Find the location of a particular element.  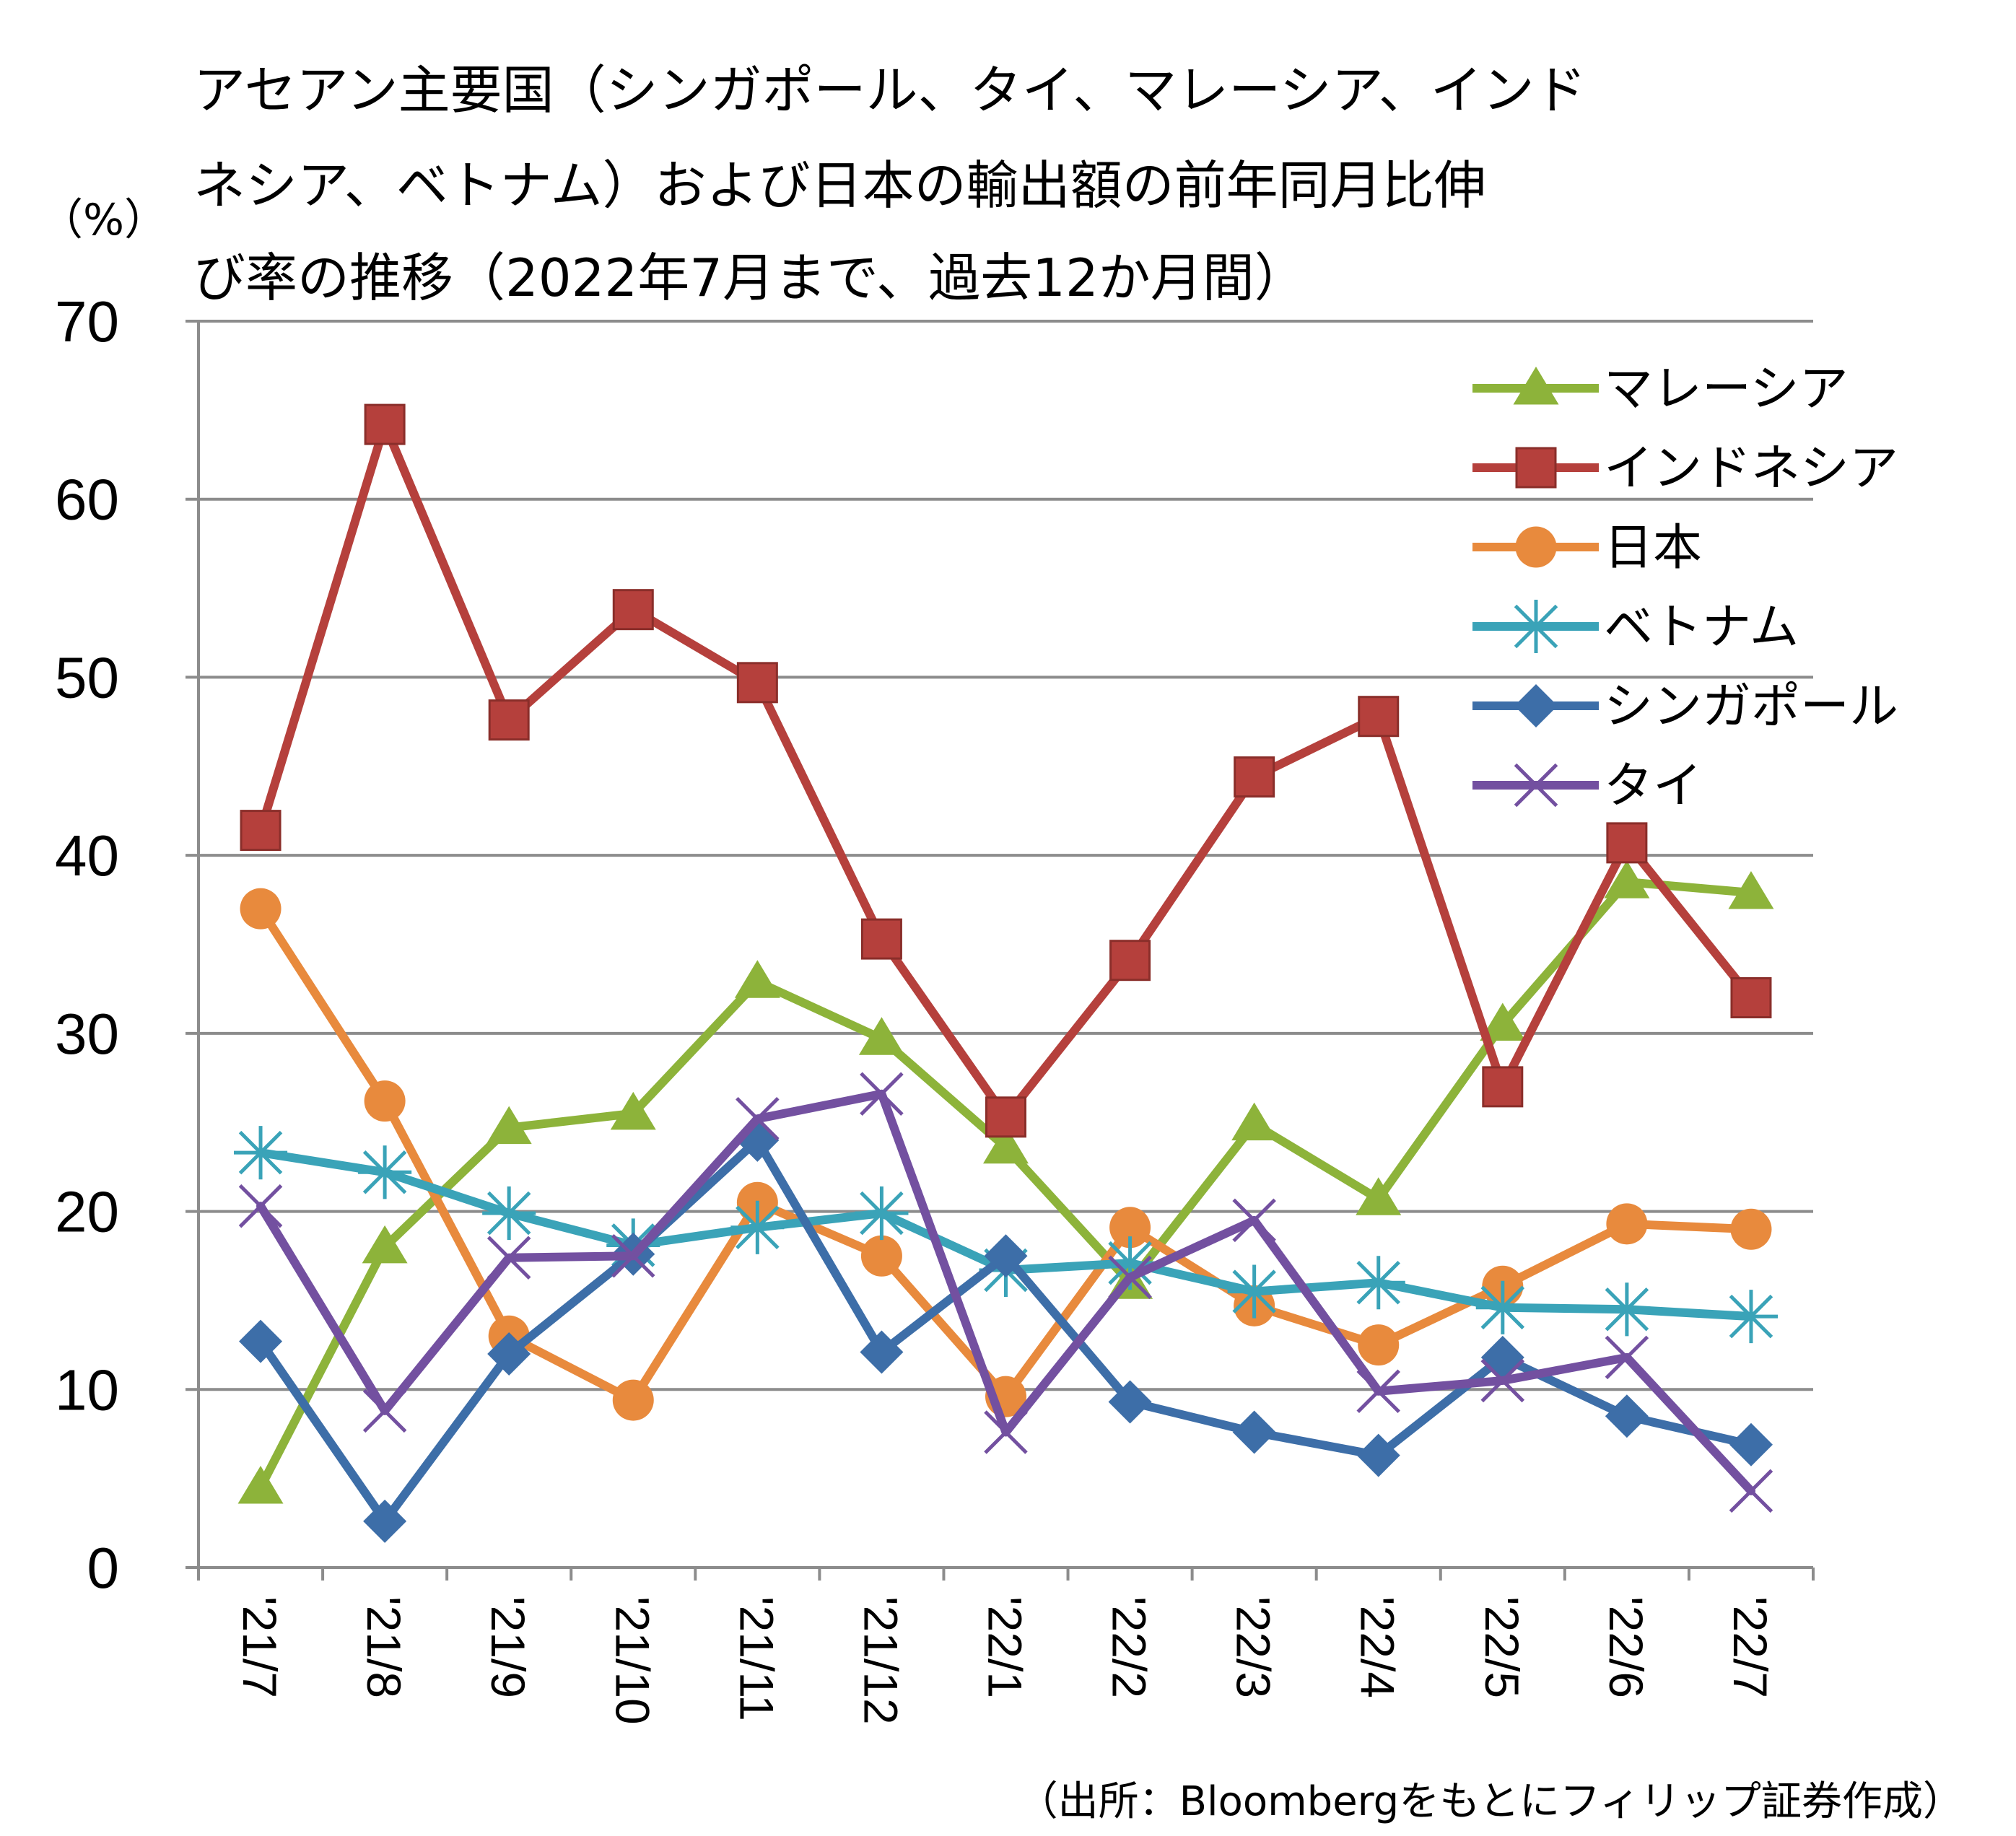

y-tick-label-60: 60 is located at coordinates (87, 500).